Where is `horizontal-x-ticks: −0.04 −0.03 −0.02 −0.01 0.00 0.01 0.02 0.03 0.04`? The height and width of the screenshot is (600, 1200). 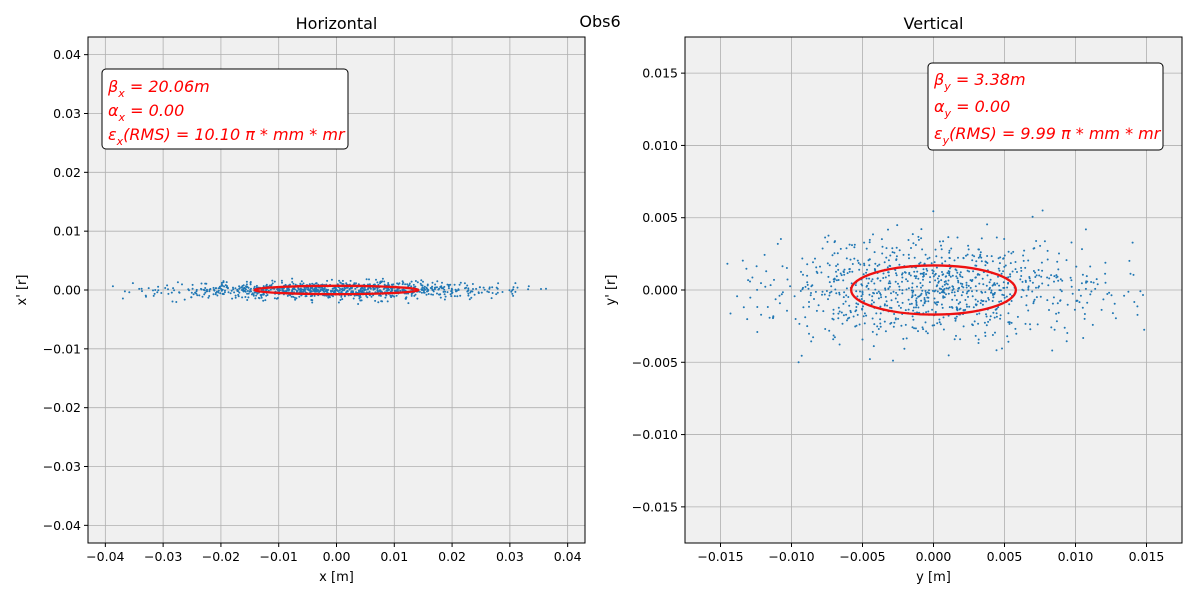 horizontal-x-ticks: −0.04 −0.03 −0.02 −0.01 0.00 0.01 0.02 0.03 0.04 is located at coordinates (334, 553).